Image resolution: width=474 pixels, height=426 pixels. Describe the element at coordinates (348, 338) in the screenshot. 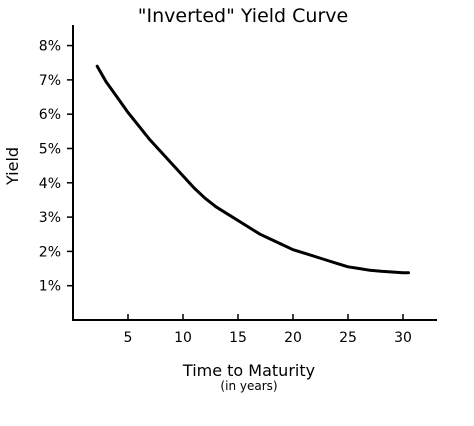

I see `x-tick-label: 25` at that location.